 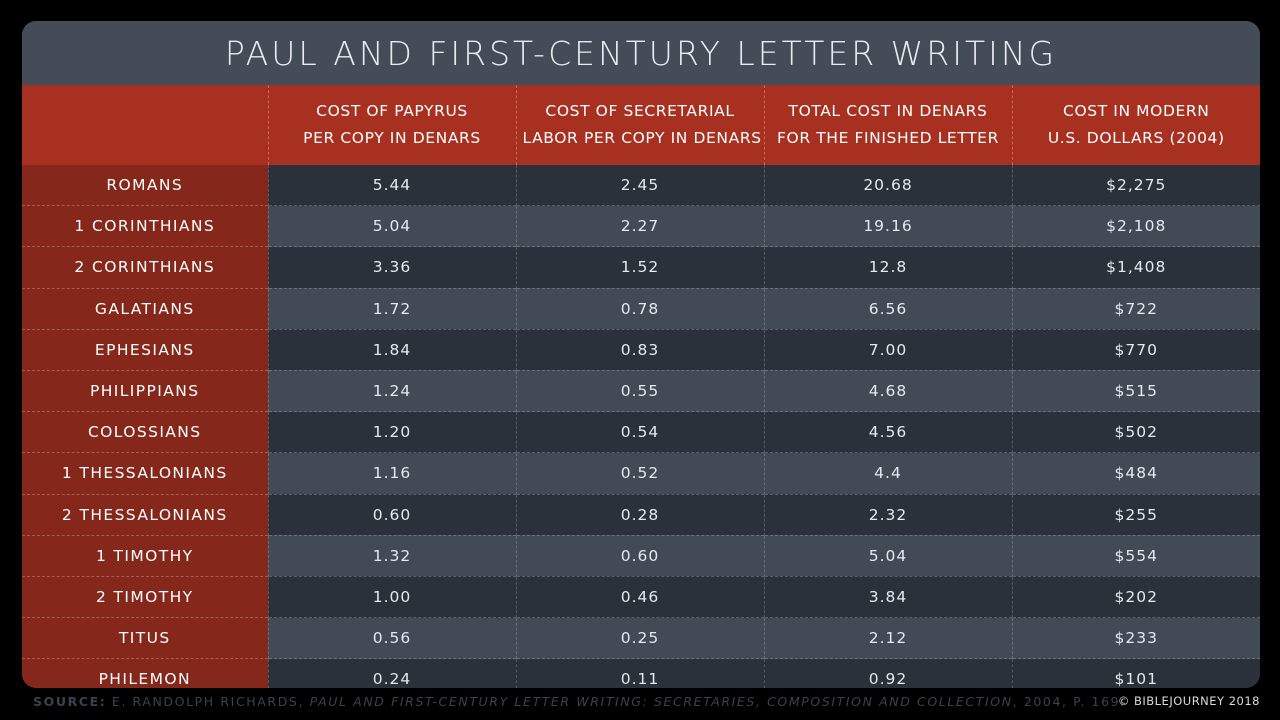 I want to click on table-cell: 0.28, so click(x=639, y=514).